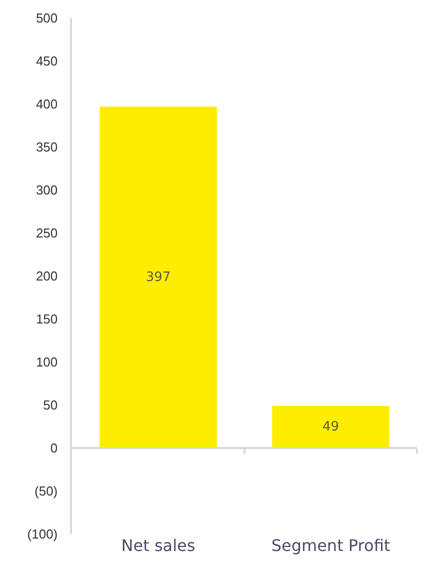  Describe the element at coordinates (47, 61) in the screenshot. I see `y-tick-label: 450` at that location.